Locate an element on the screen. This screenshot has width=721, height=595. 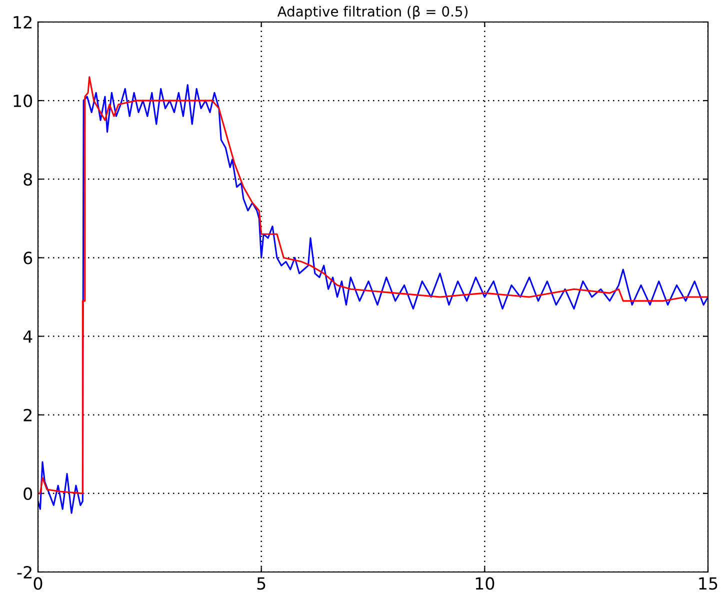
y-tick-label: 0 is located at coordinates (28, 493).